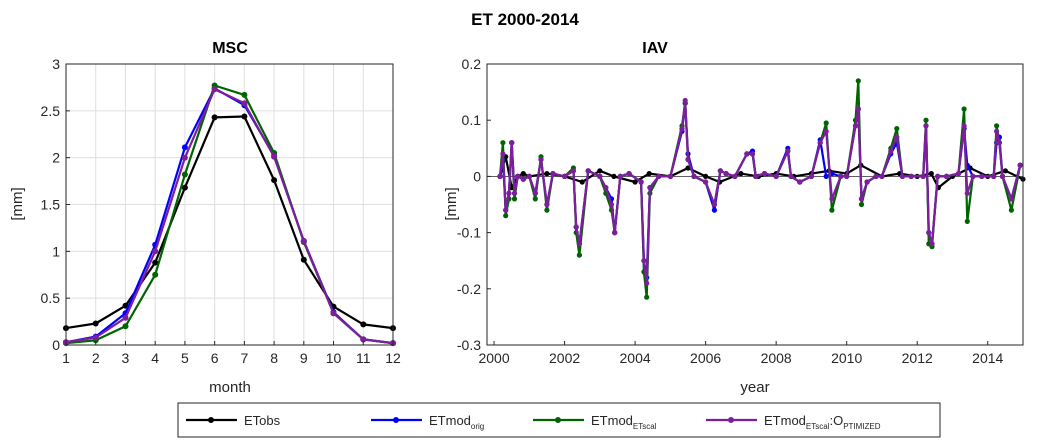 The image size is (1051, 443). I want to click on msc-xtick-label-4: 5, so click(185, 358).